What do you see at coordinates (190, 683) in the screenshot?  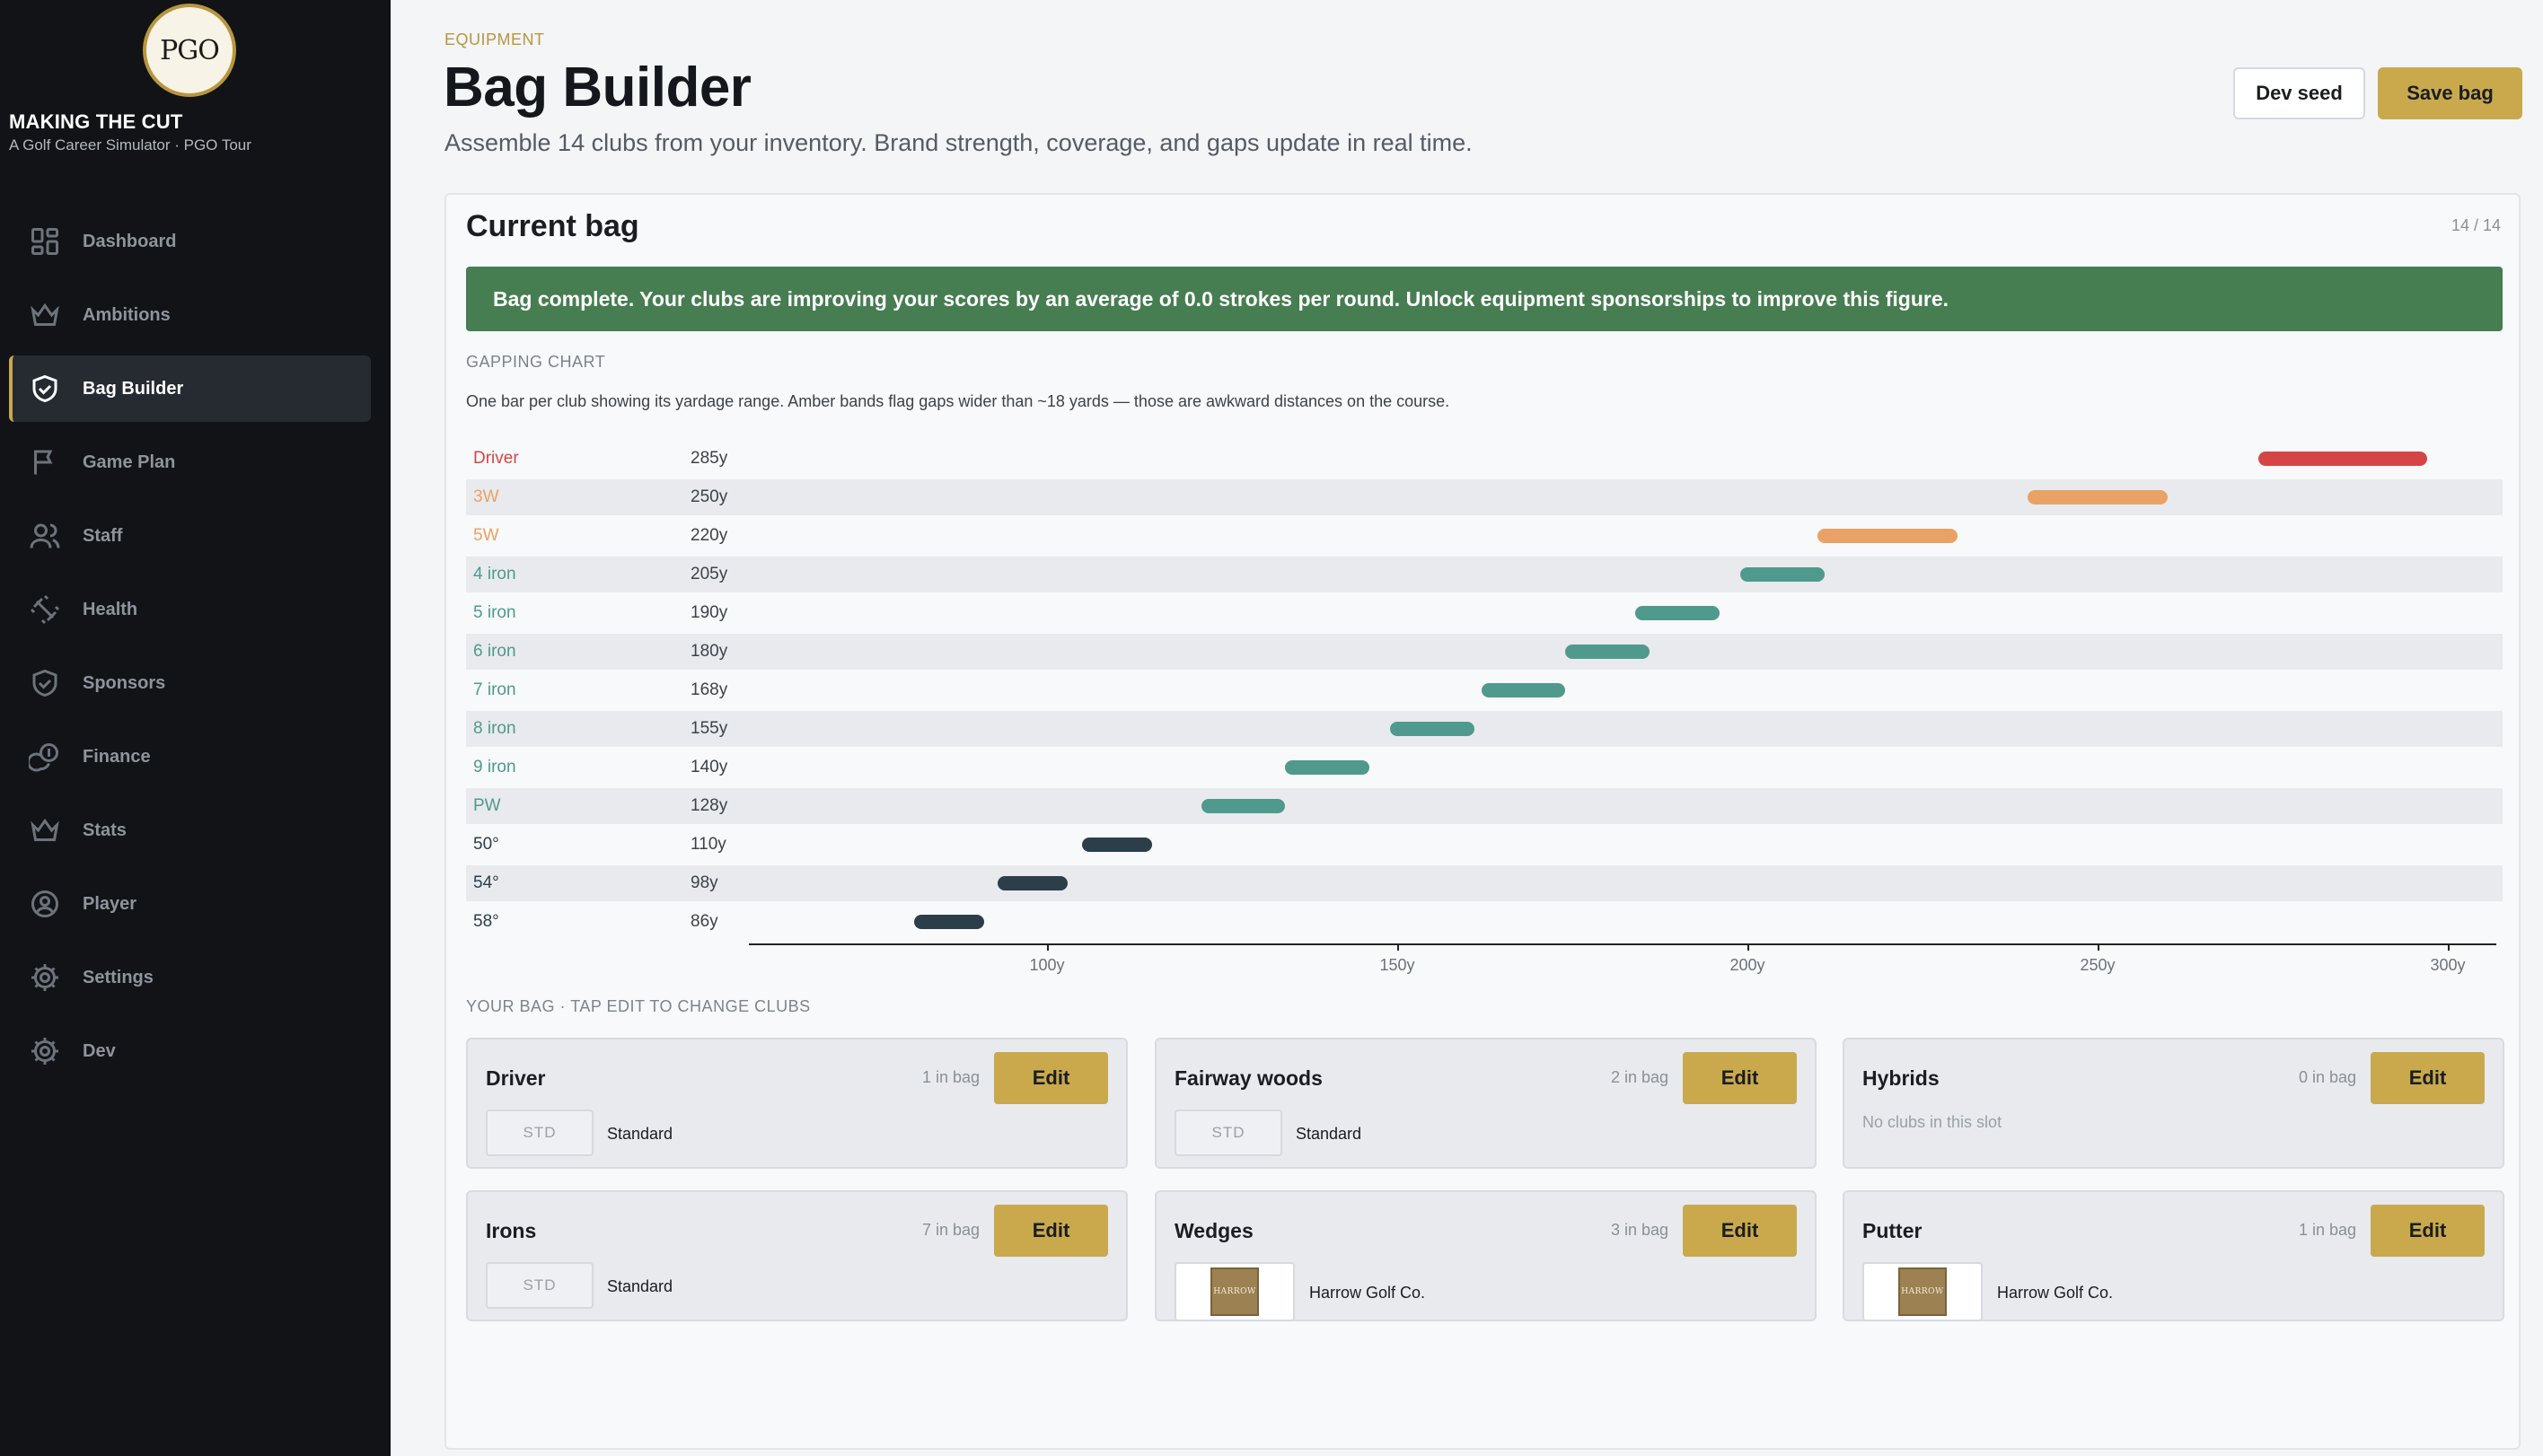 I see `sidebar-item-sponsors: Sponsors` at bounding box center [190, 683].